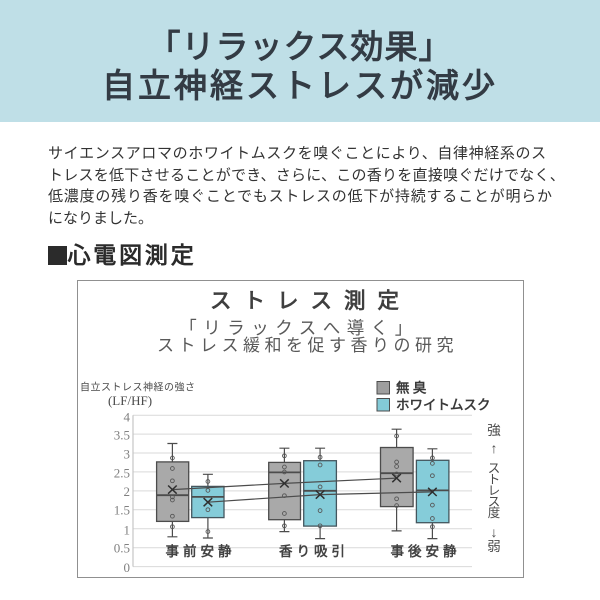  I want to click on svg-text: 強, so click(494, 430).